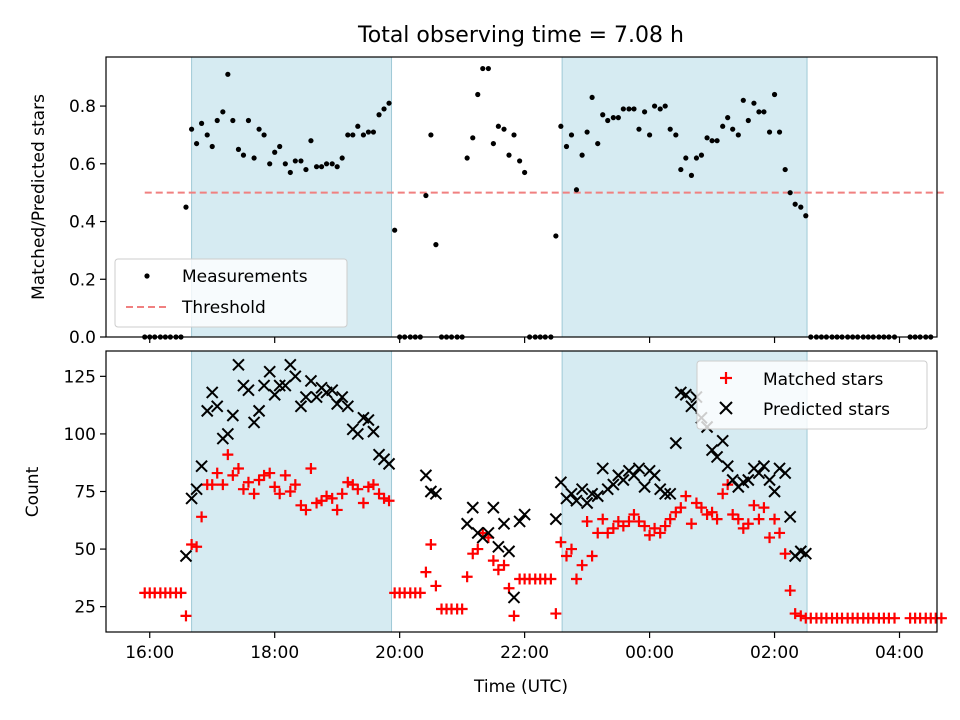 The width and height of the screenshot is (960, 720). I want to click on x-tick-label: 02:00, so click(774, 653).